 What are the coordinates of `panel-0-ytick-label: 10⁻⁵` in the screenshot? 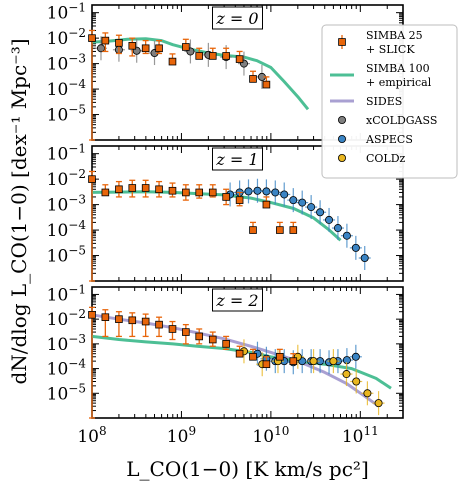 It's located at (66, 114).